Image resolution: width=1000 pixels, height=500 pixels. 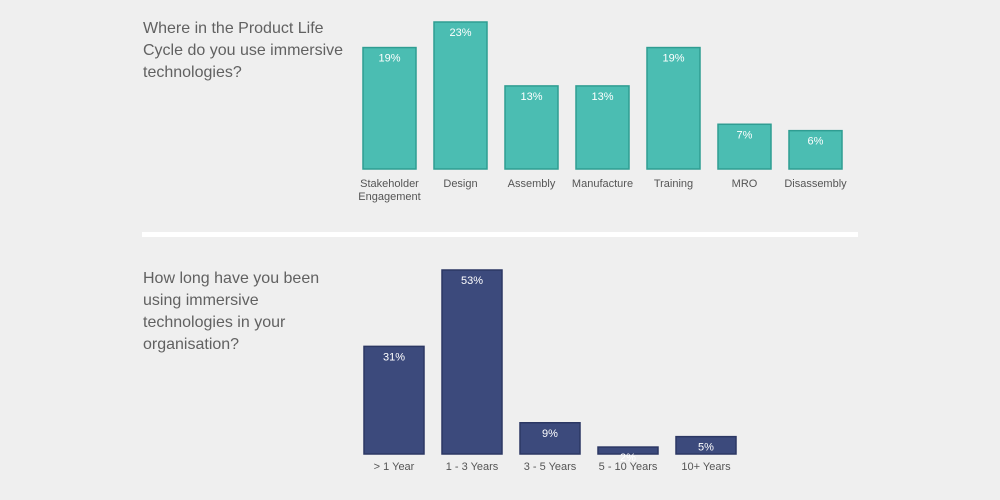 What do you see at coordinates (602, 97) in the screenshot?
I see `value-label-life-cycle-3: 13%` at bounding box center [602, 97].